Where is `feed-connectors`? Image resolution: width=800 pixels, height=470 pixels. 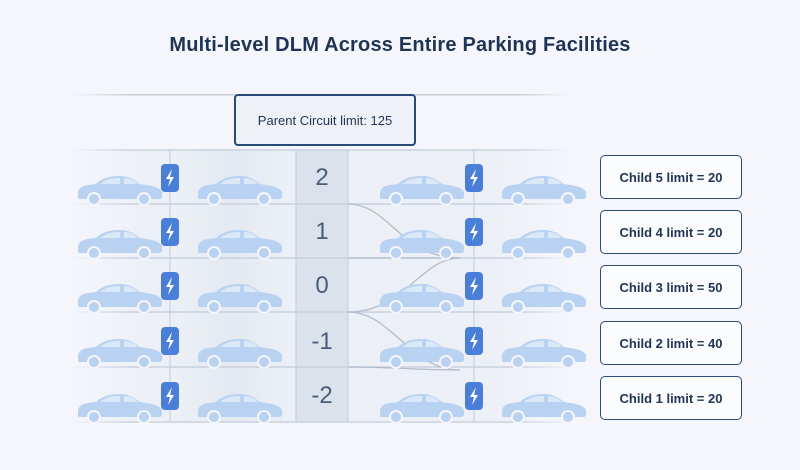 feed-connectors is located at coordinates (404, 287).